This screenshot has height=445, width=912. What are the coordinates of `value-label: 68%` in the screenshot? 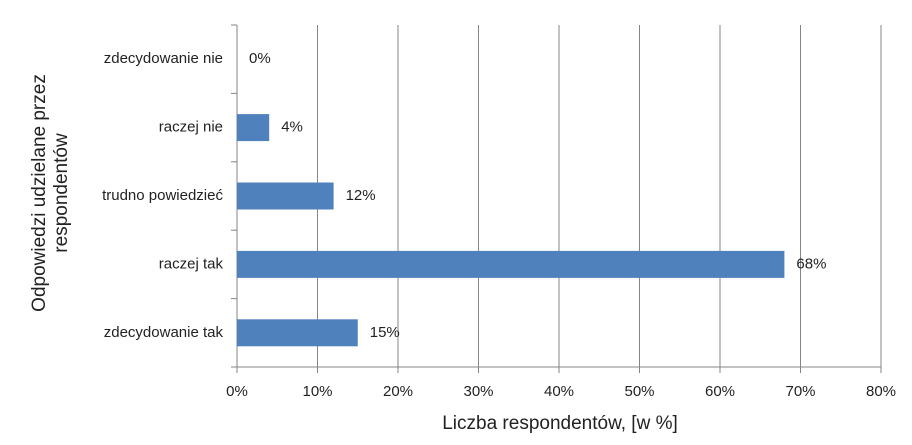 It's located at (811, 263).